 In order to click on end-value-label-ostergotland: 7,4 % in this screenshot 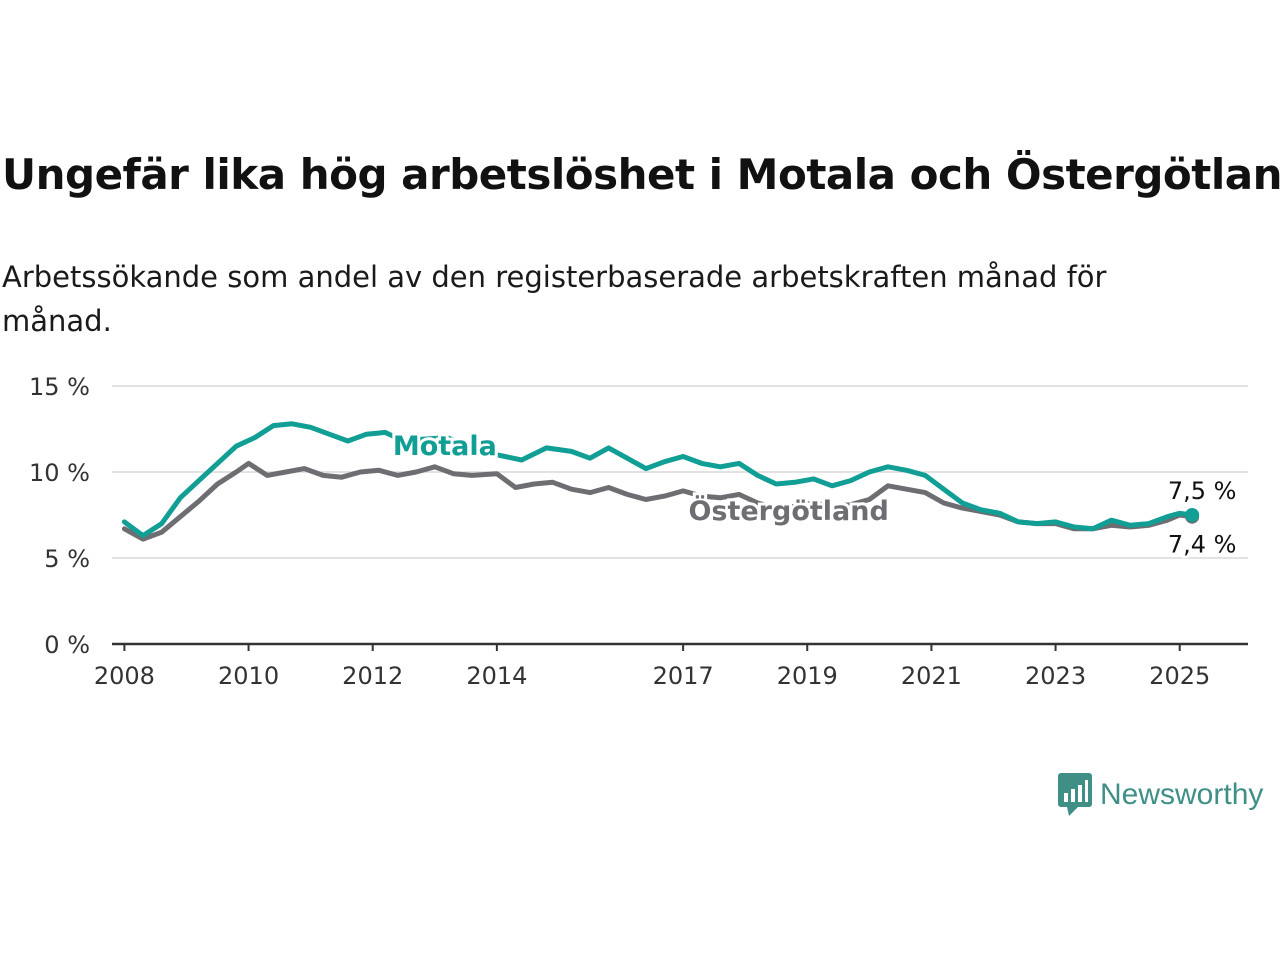, I will do `click(1202, 545)`.